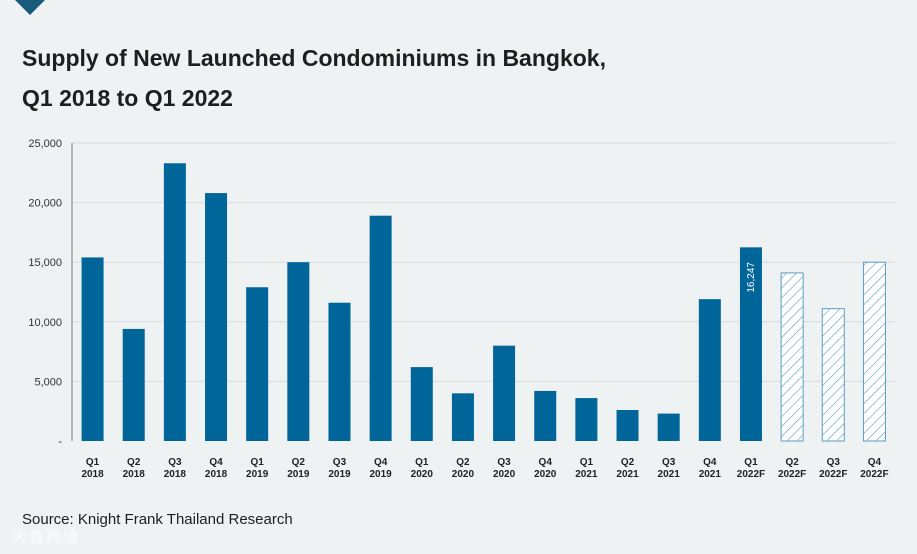 Image resolution: width=917 pixels, height=554 pixels. I want to click on title-line-2: Q1 2018 to Q1 2022, so click(127, 98).